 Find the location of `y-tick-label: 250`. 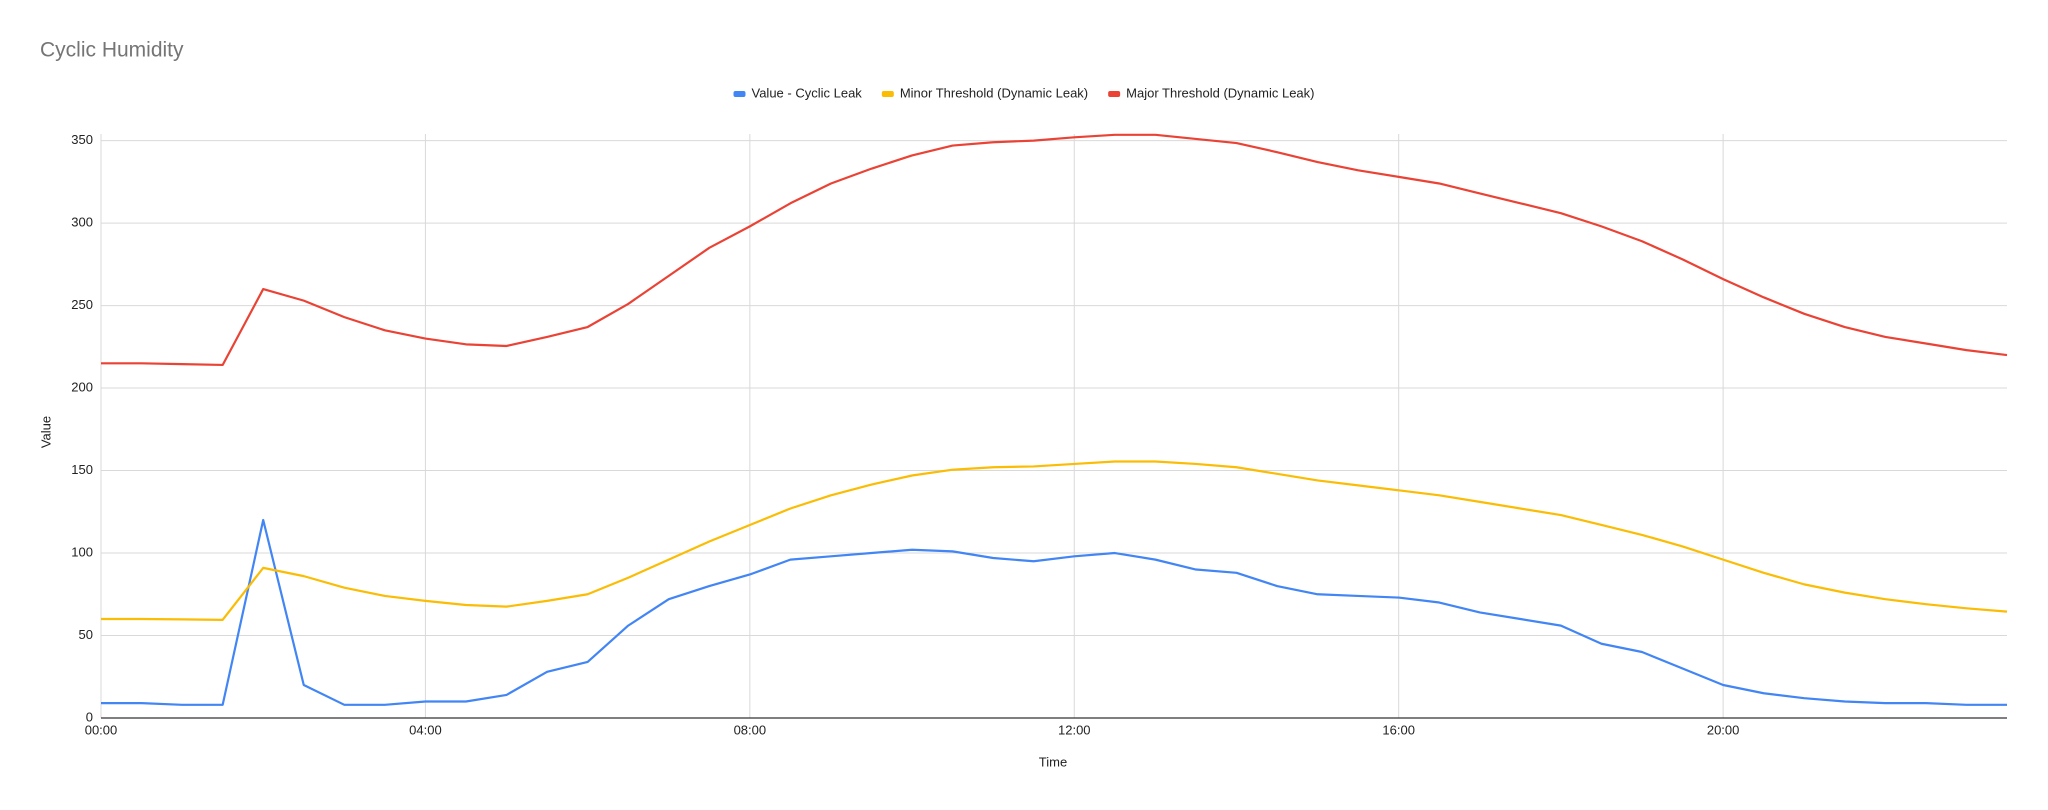

y-tick-label: 250 is located at coordinates (82, 304).